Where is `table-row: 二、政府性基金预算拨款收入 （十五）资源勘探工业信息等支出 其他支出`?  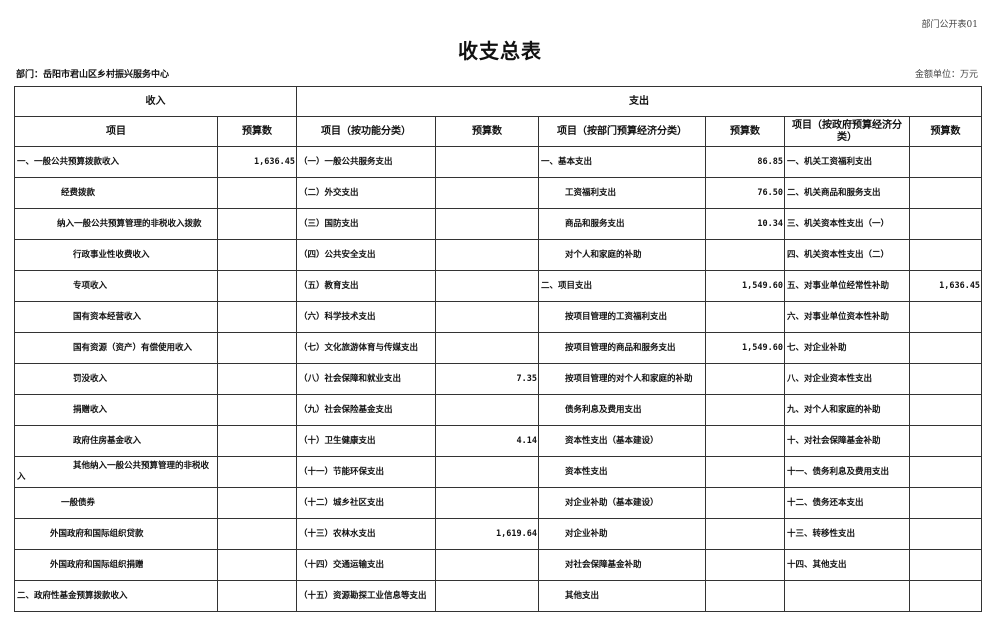
table-row: 二、政府性基金预算拨款收入 （十五）资源勘探工业信息等支出 其他支出 is located at coordinates (498, 596).